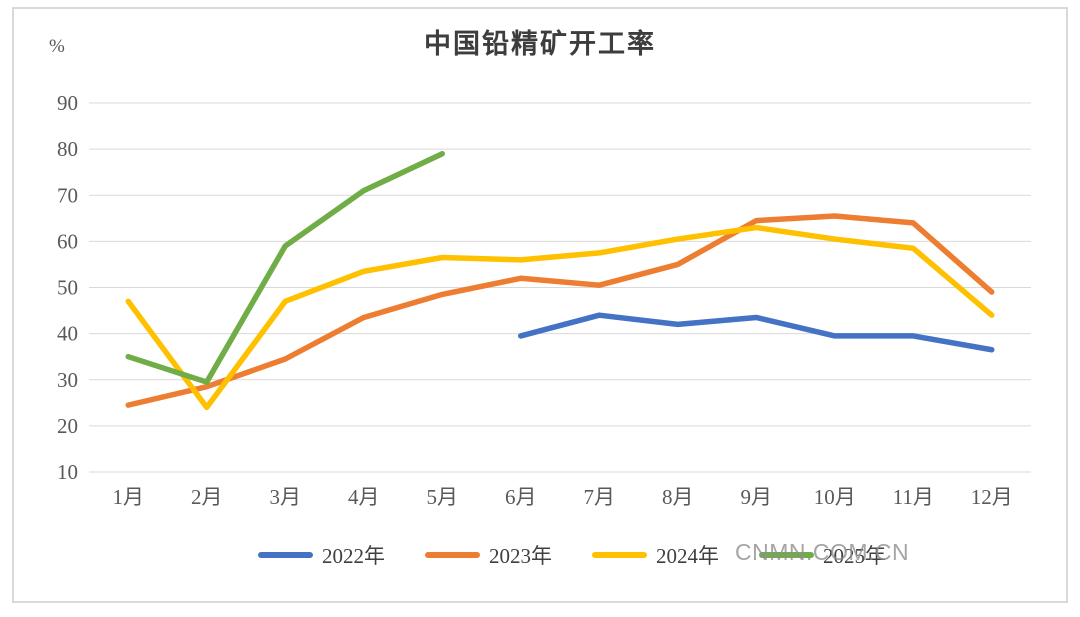  I want to click on y-axis-tick-80: 80, so click(67, 149).